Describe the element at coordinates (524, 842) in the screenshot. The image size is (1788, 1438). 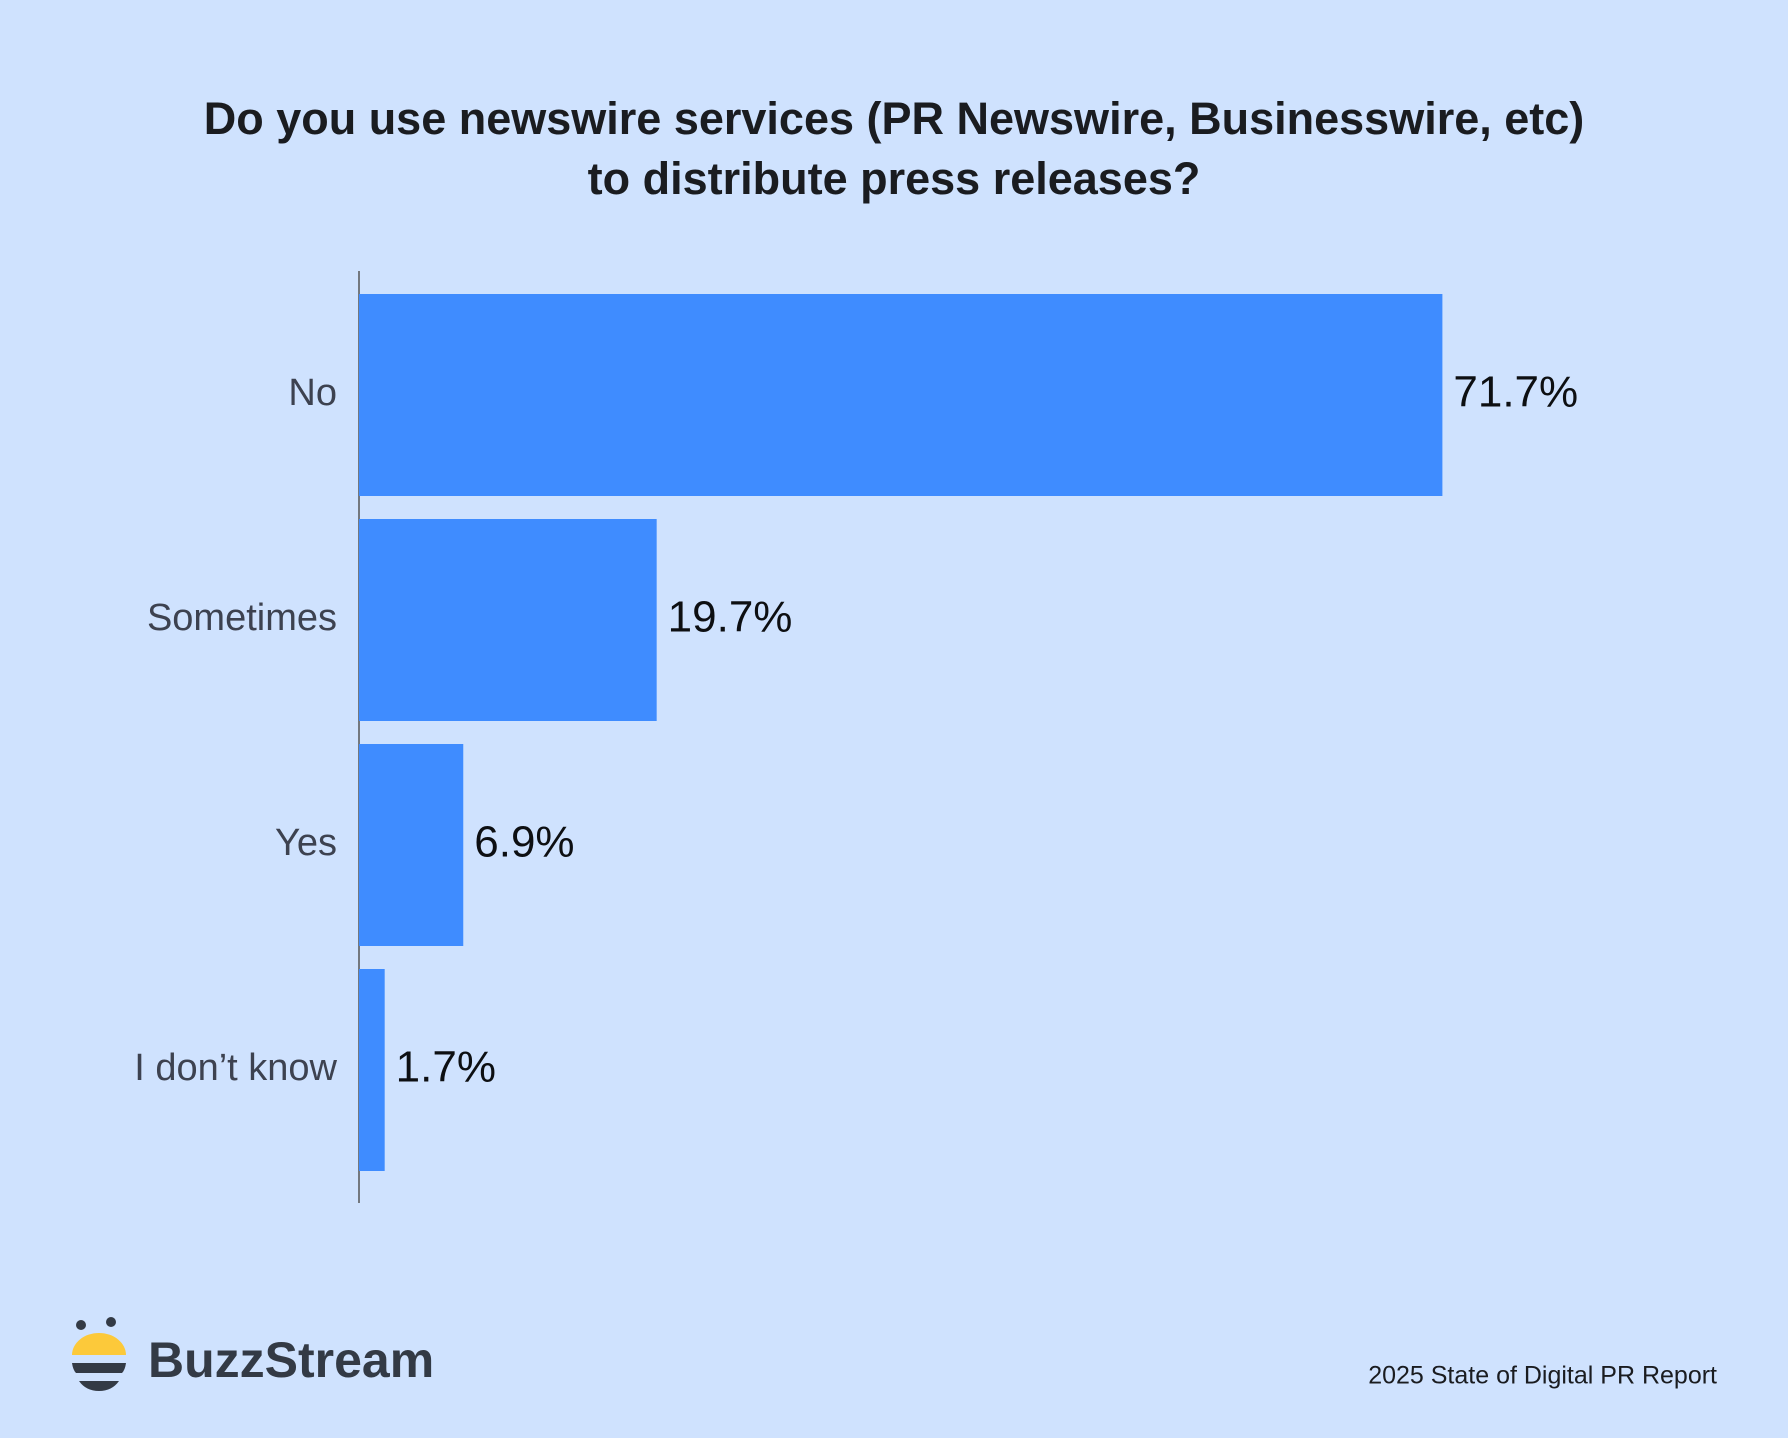
I see `value-label: 6.9%` at that location.